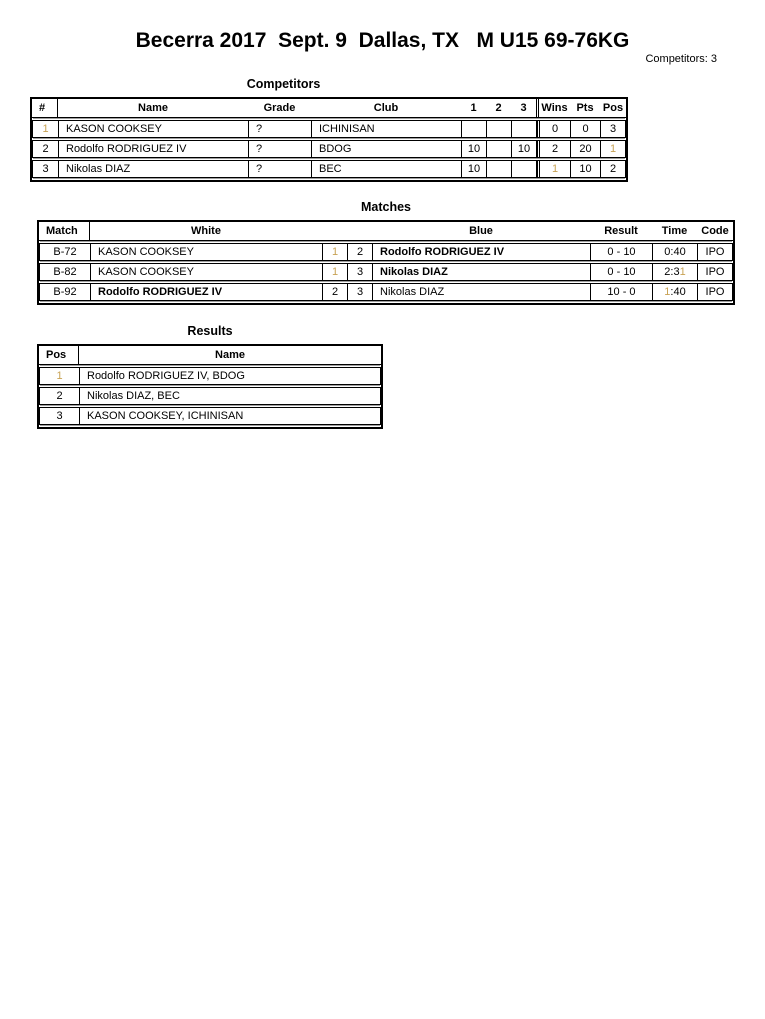  I want to click on header-cell-blue: Blue, so click(481, 231).